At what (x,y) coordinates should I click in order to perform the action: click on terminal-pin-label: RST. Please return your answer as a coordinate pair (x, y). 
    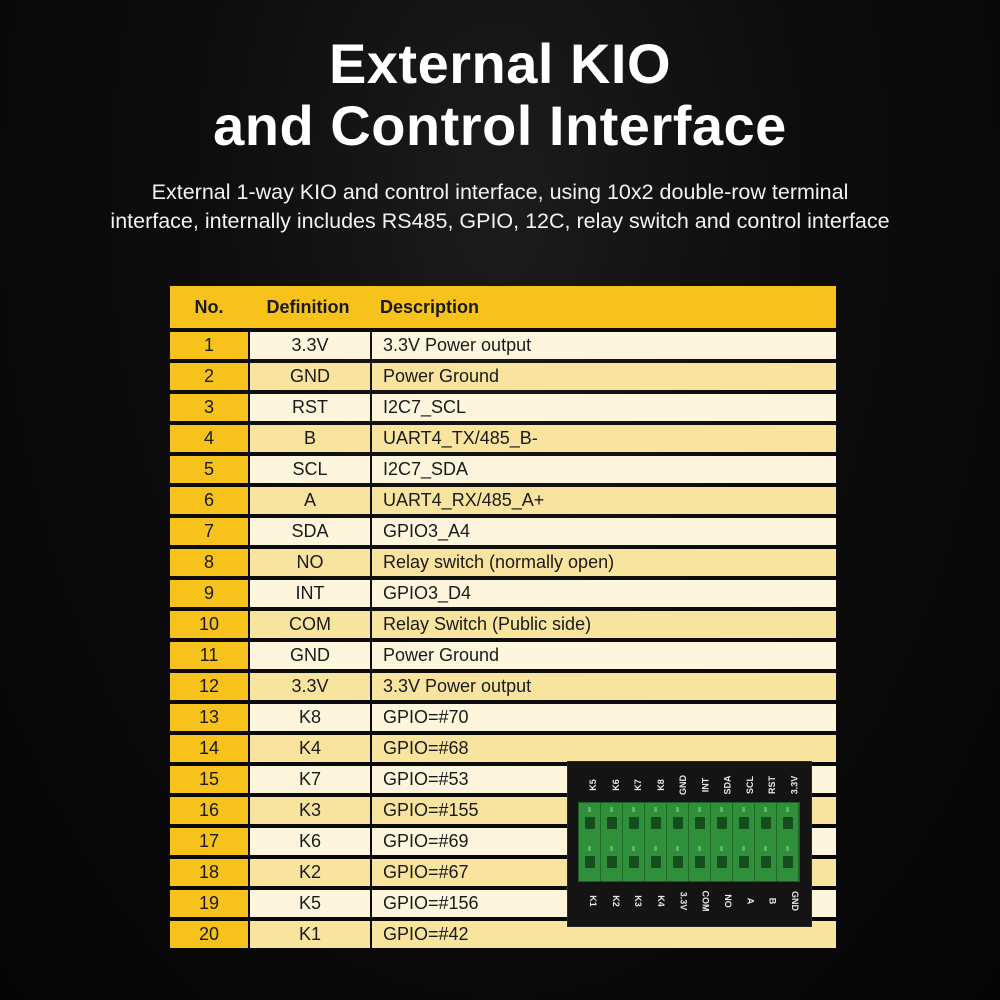
    Looking at the image, I should click on (772, 785).